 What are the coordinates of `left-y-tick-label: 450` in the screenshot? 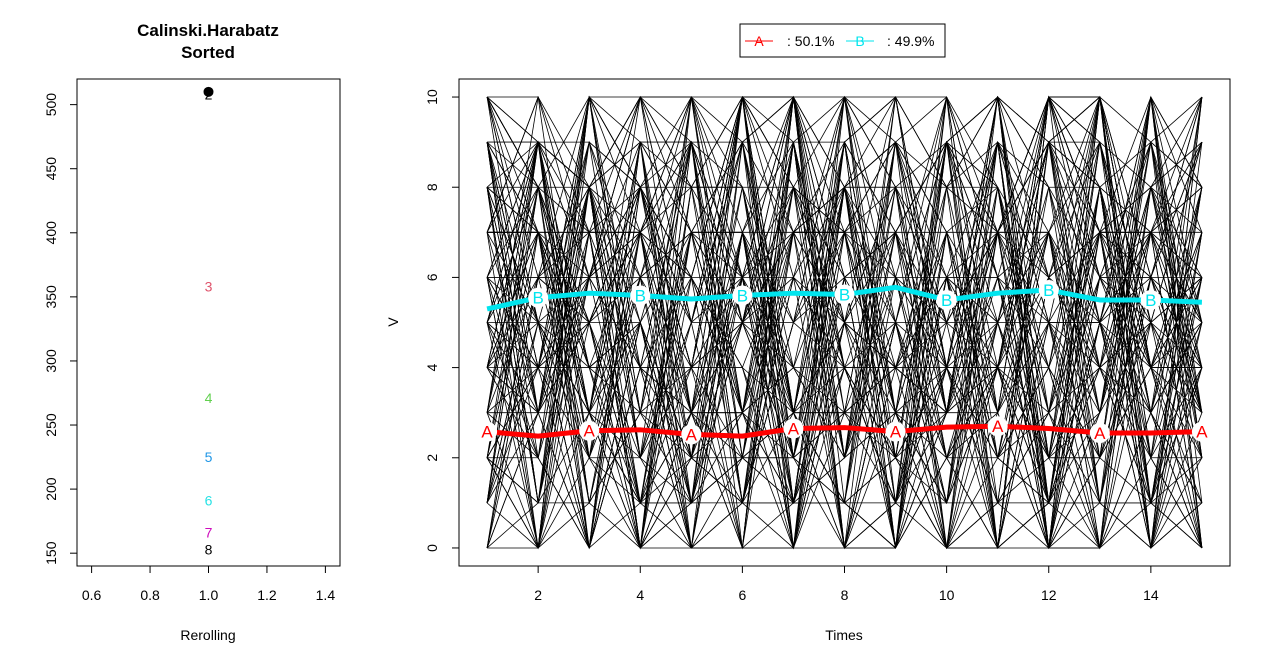 It's located at (51, 169).